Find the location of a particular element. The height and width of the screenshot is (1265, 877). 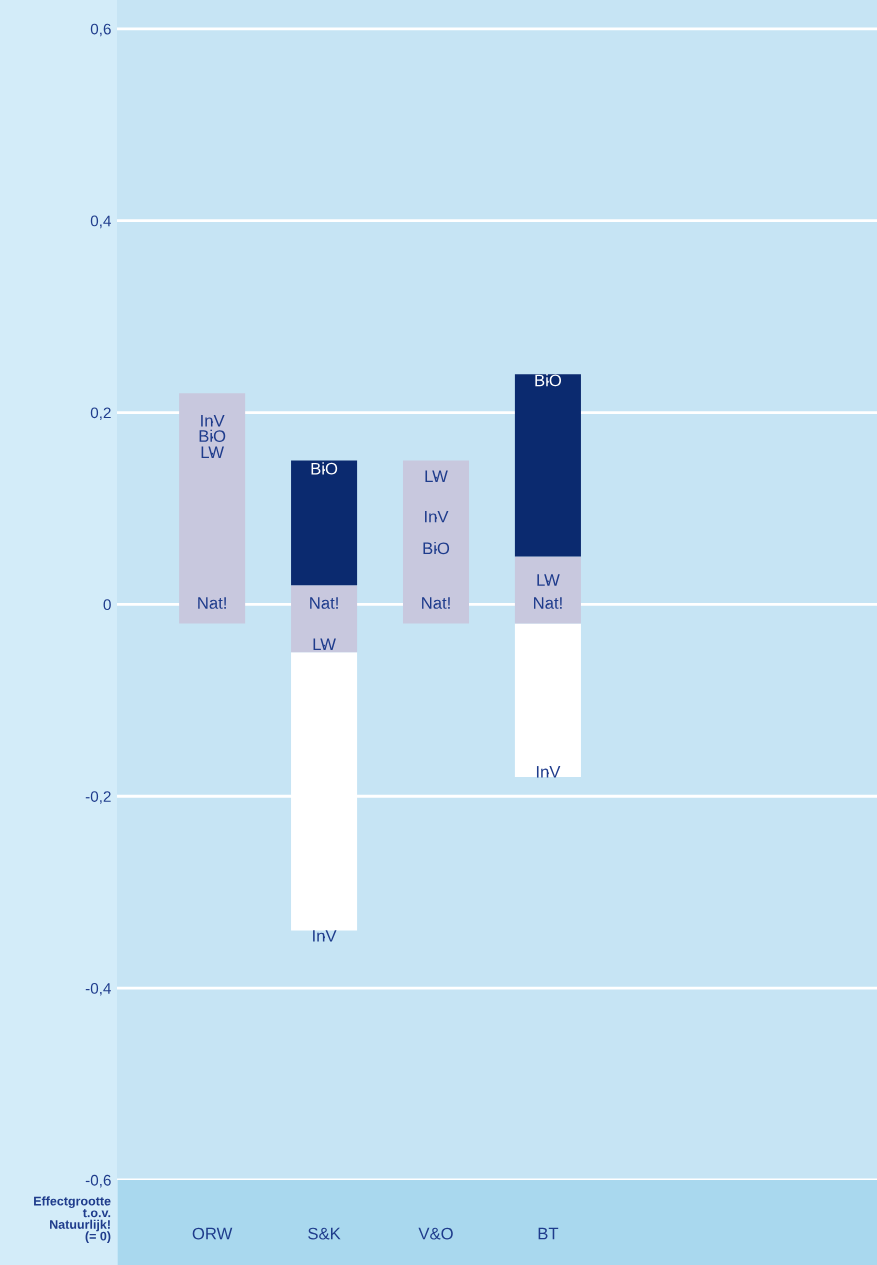

series-label: LW is located at coordinates (436, 476).